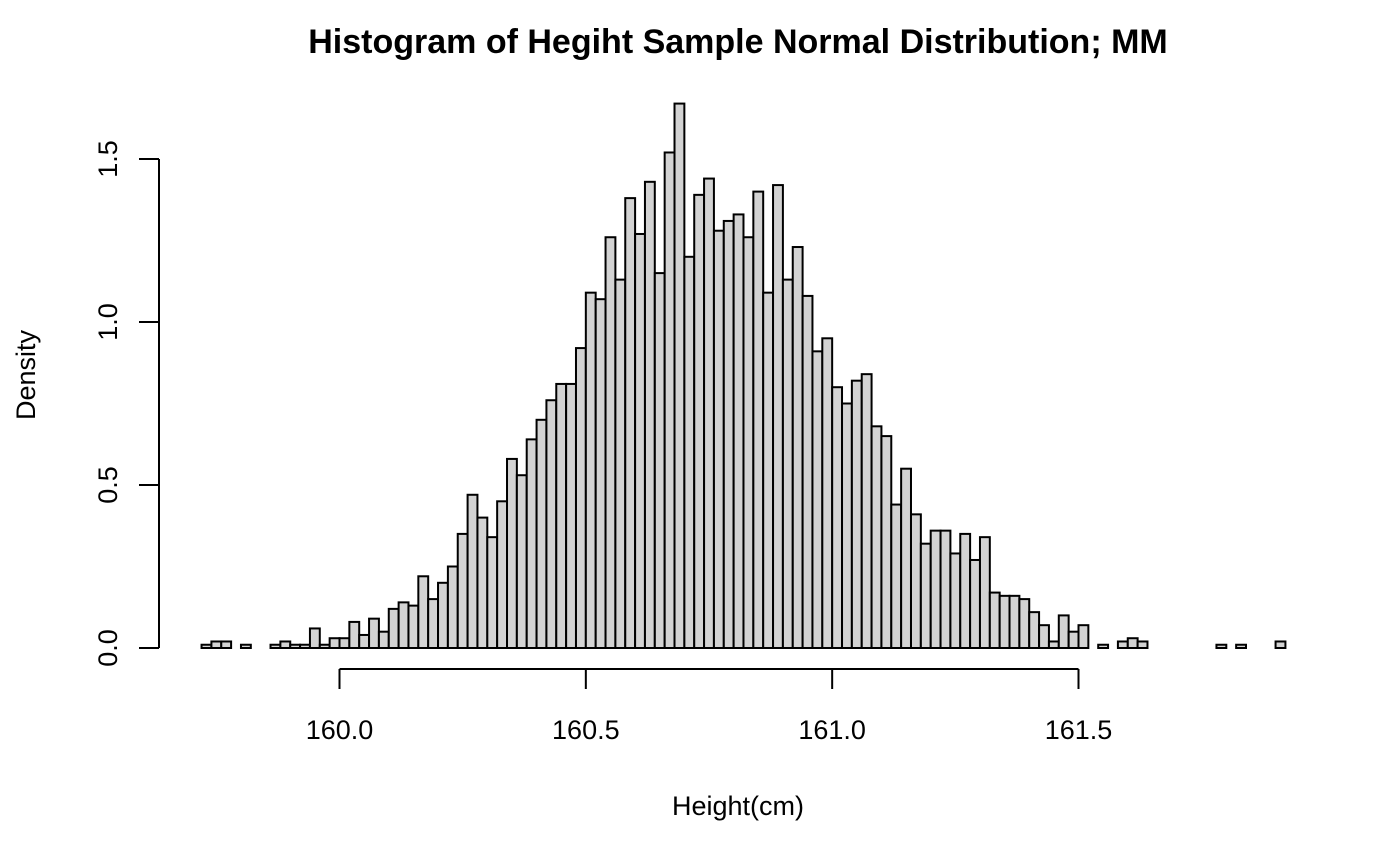 This screenshot has height=865, width=1400. I want to click on x-tick-label: 161.5, so click(1079, 730).